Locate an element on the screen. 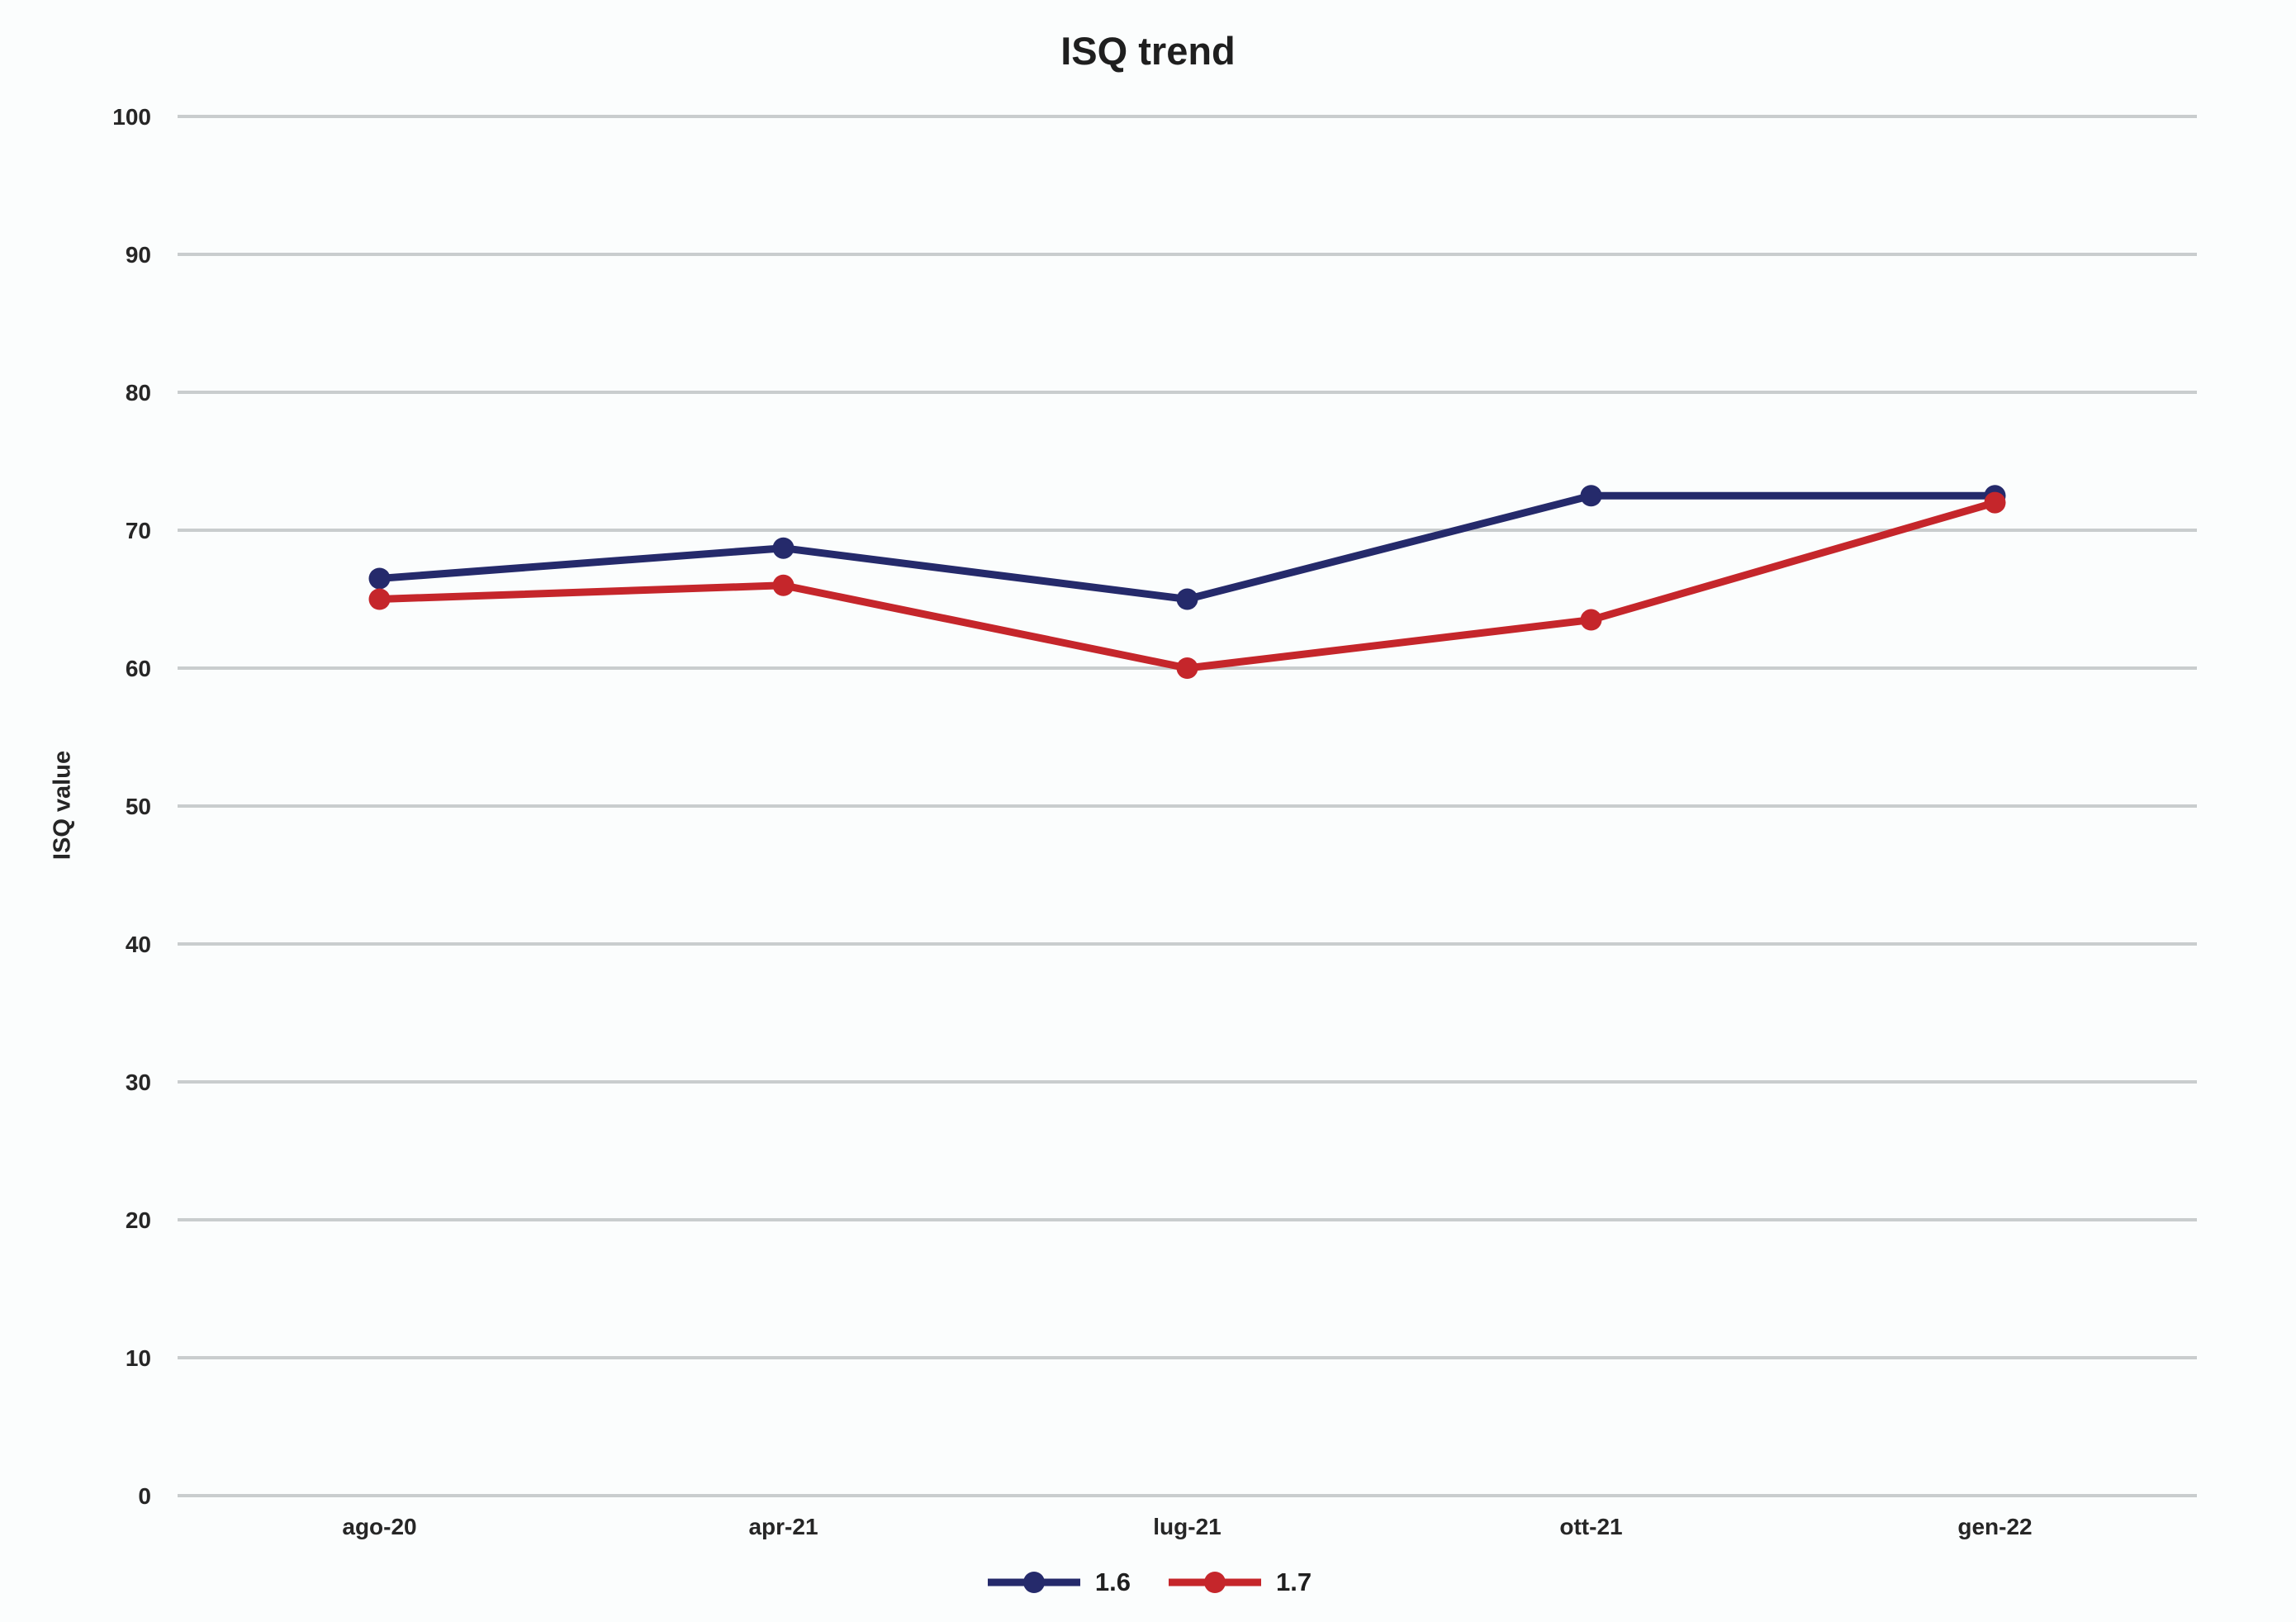 This screenshot has width=2296, height=1622. y-tick-label: 60 is located at coordinates (138, 668).